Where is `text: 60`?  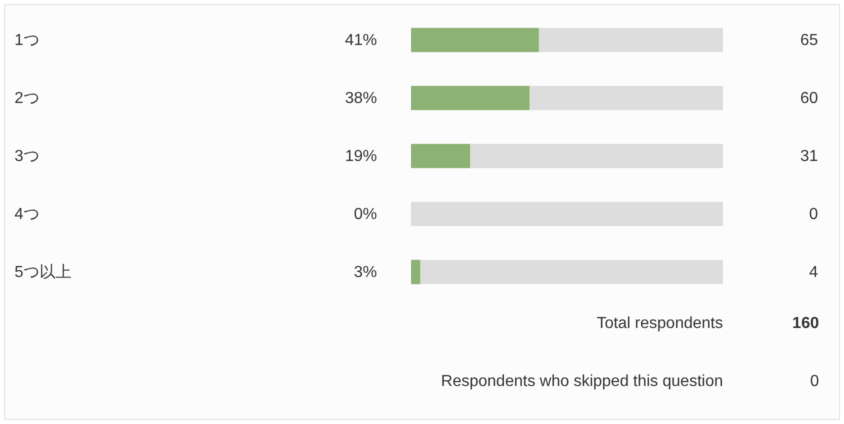 text: 60 is located at coordinates (809, 98).